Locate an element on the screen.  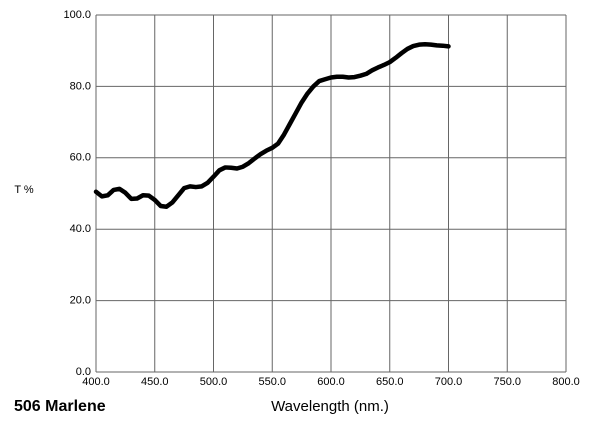
y-tick-label: 40.0 is located at coordinates (80, 229).